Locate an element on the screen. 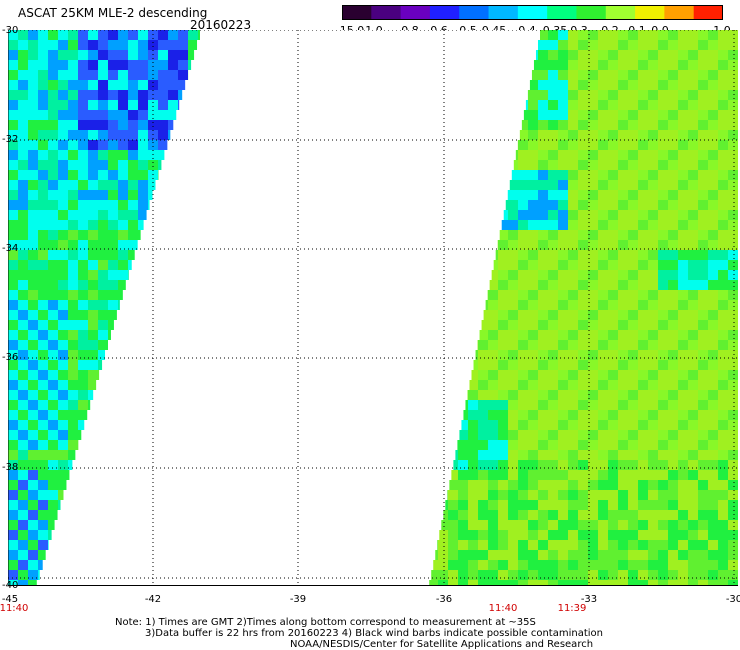 This screenshot has height=650, width=740. longitude-label: -39 is located at coordinates (298, 599).